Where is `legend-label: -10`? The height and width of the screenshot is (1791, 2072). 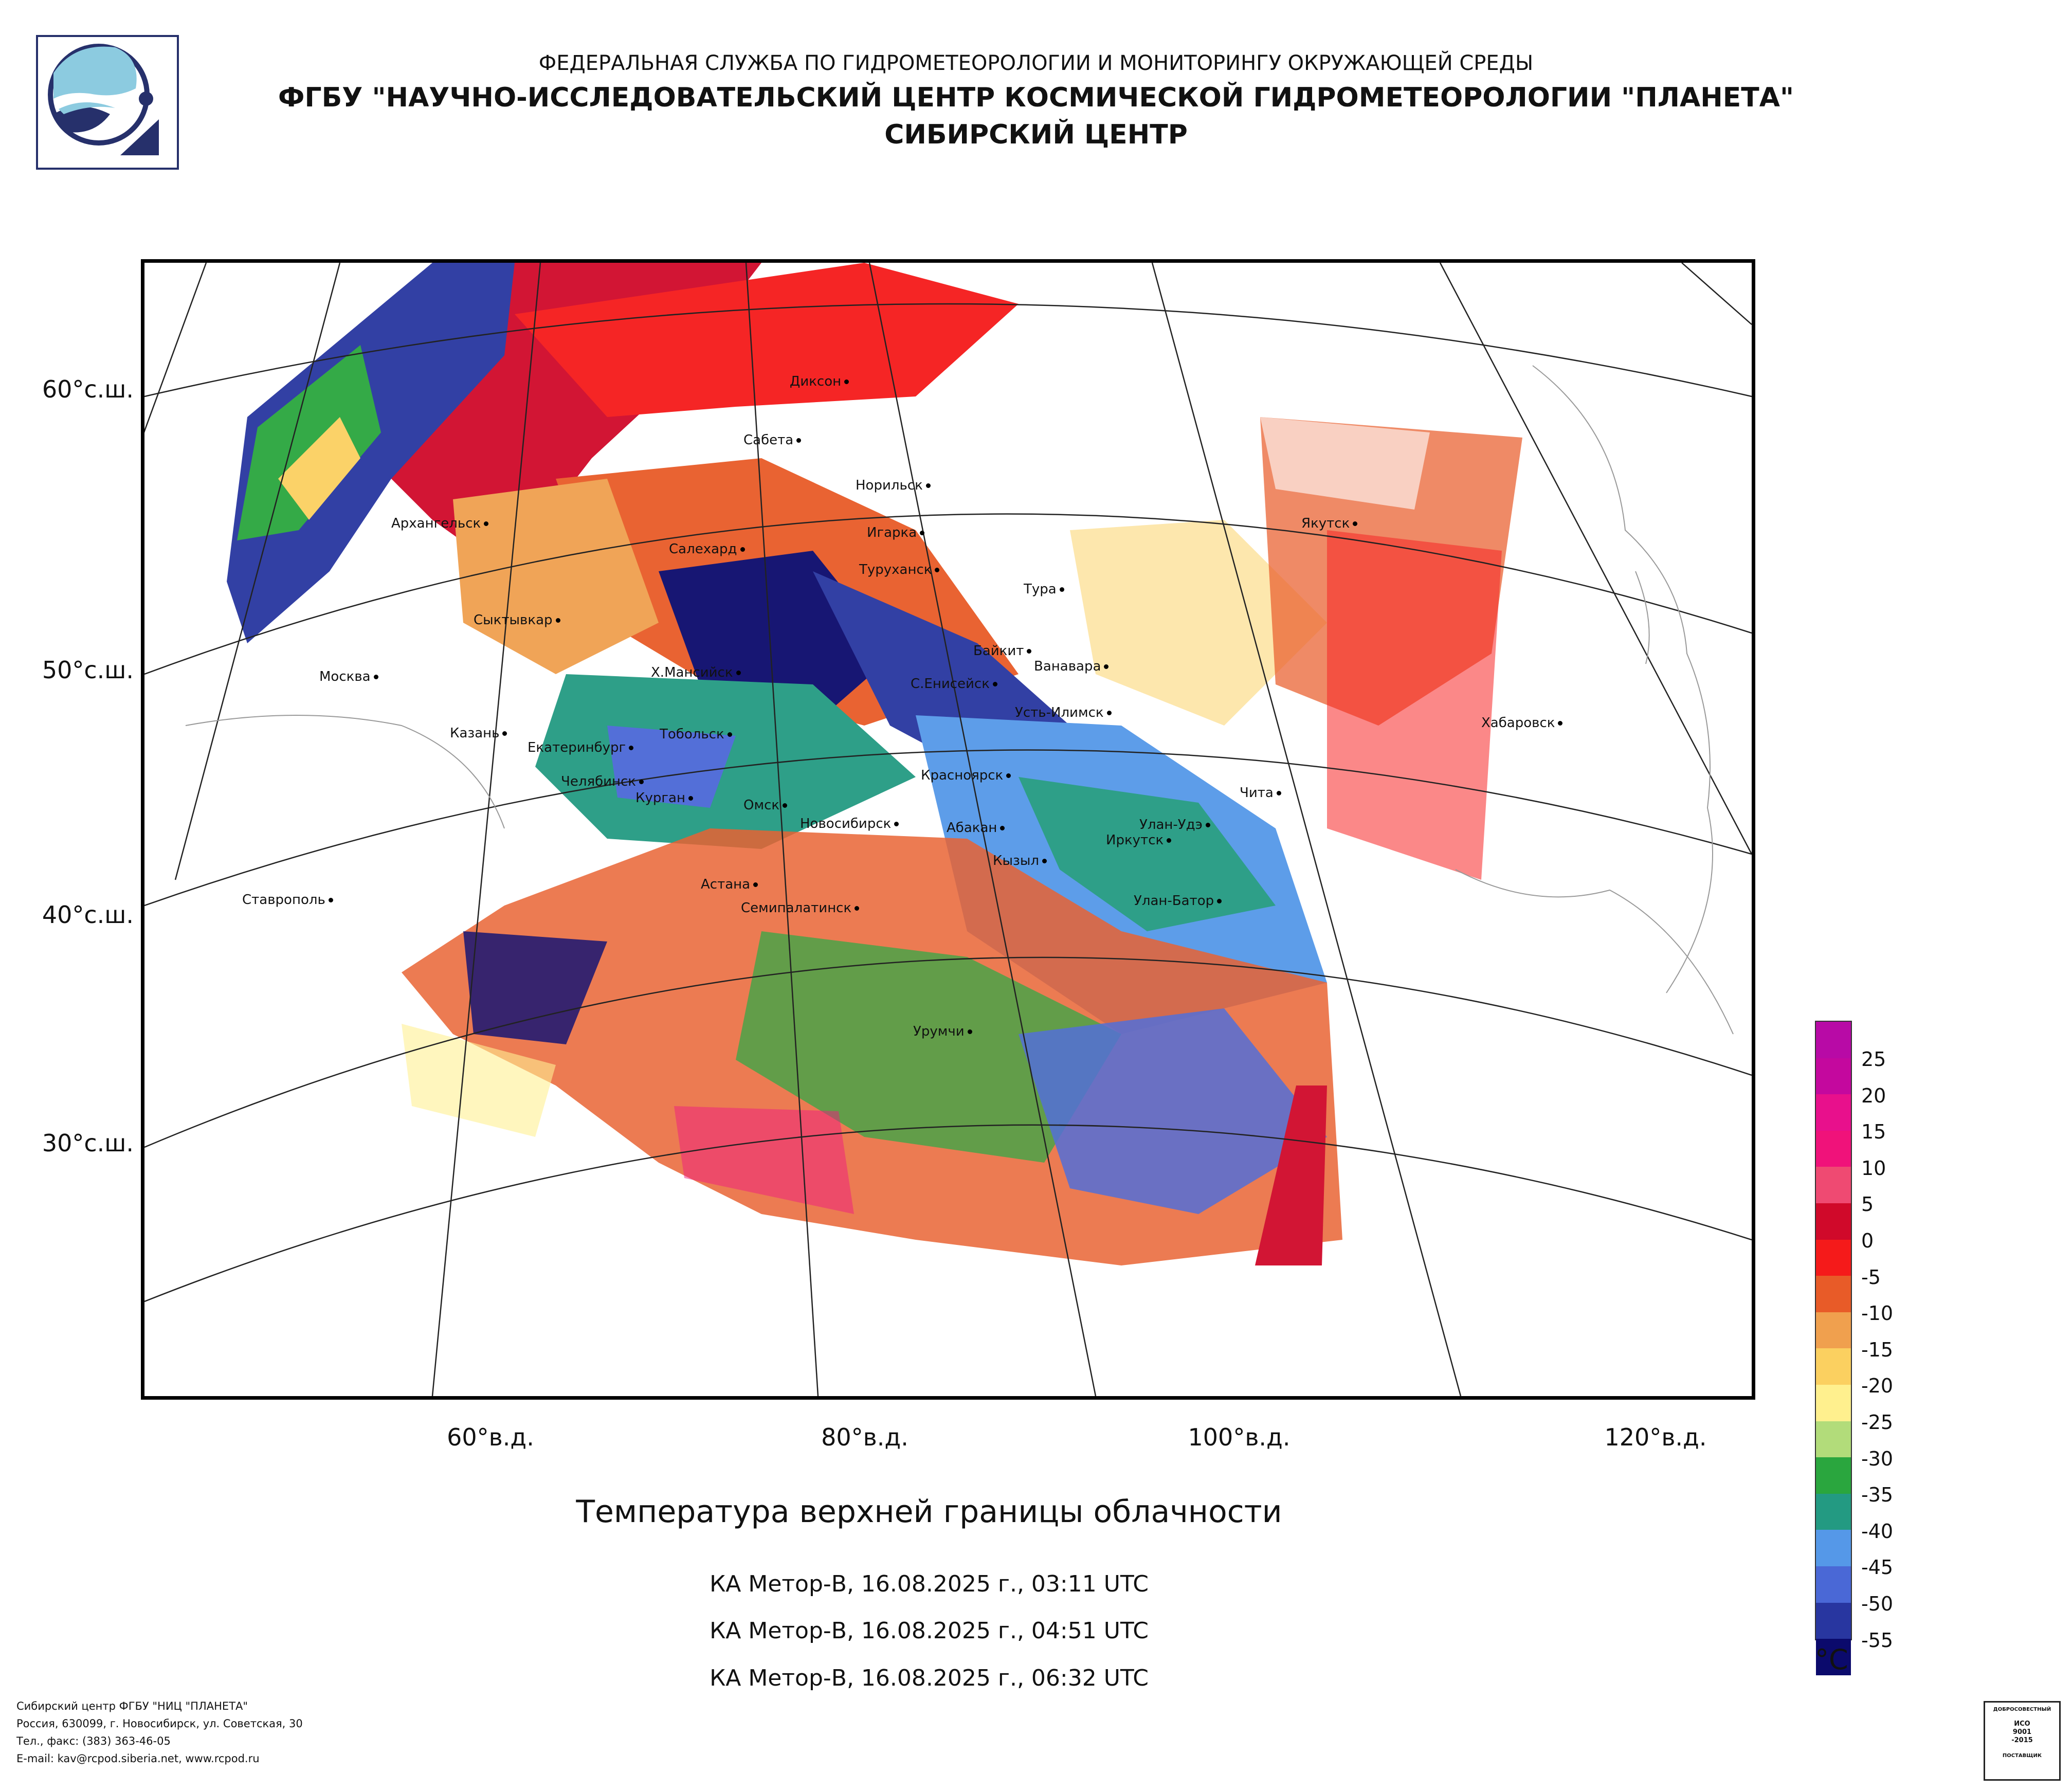
legend-label: -10 is located at coordinates (1877, 1313).